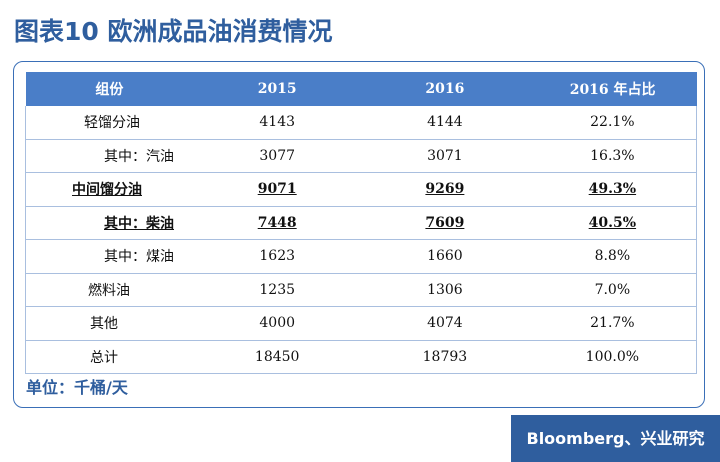  Describe the element at coordinates (277, 156) in the screenshot. I see `value-2015: 3077` at that location.